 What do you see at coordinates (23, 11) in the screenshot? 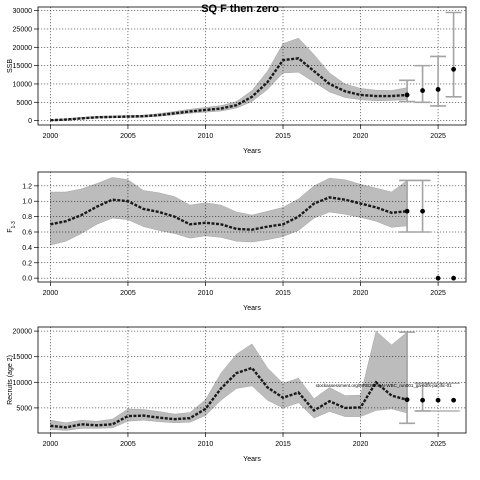
I see `y-tick-label: 30000` at bounding box center [23, 11].